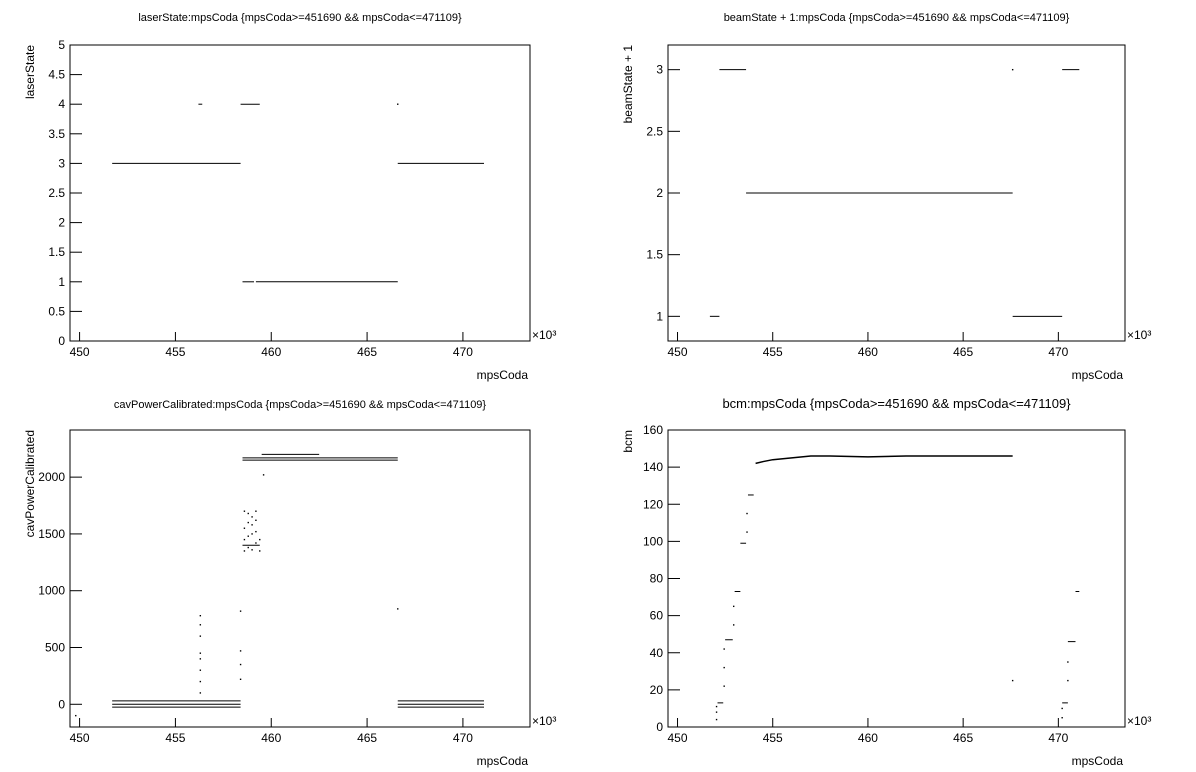 The height and width of the screenshot is (772, 1196). Describe the element at coordinates (30, 483) in the screenshot. I see `y-axis-label: cavPowerCalibrated` at that location.